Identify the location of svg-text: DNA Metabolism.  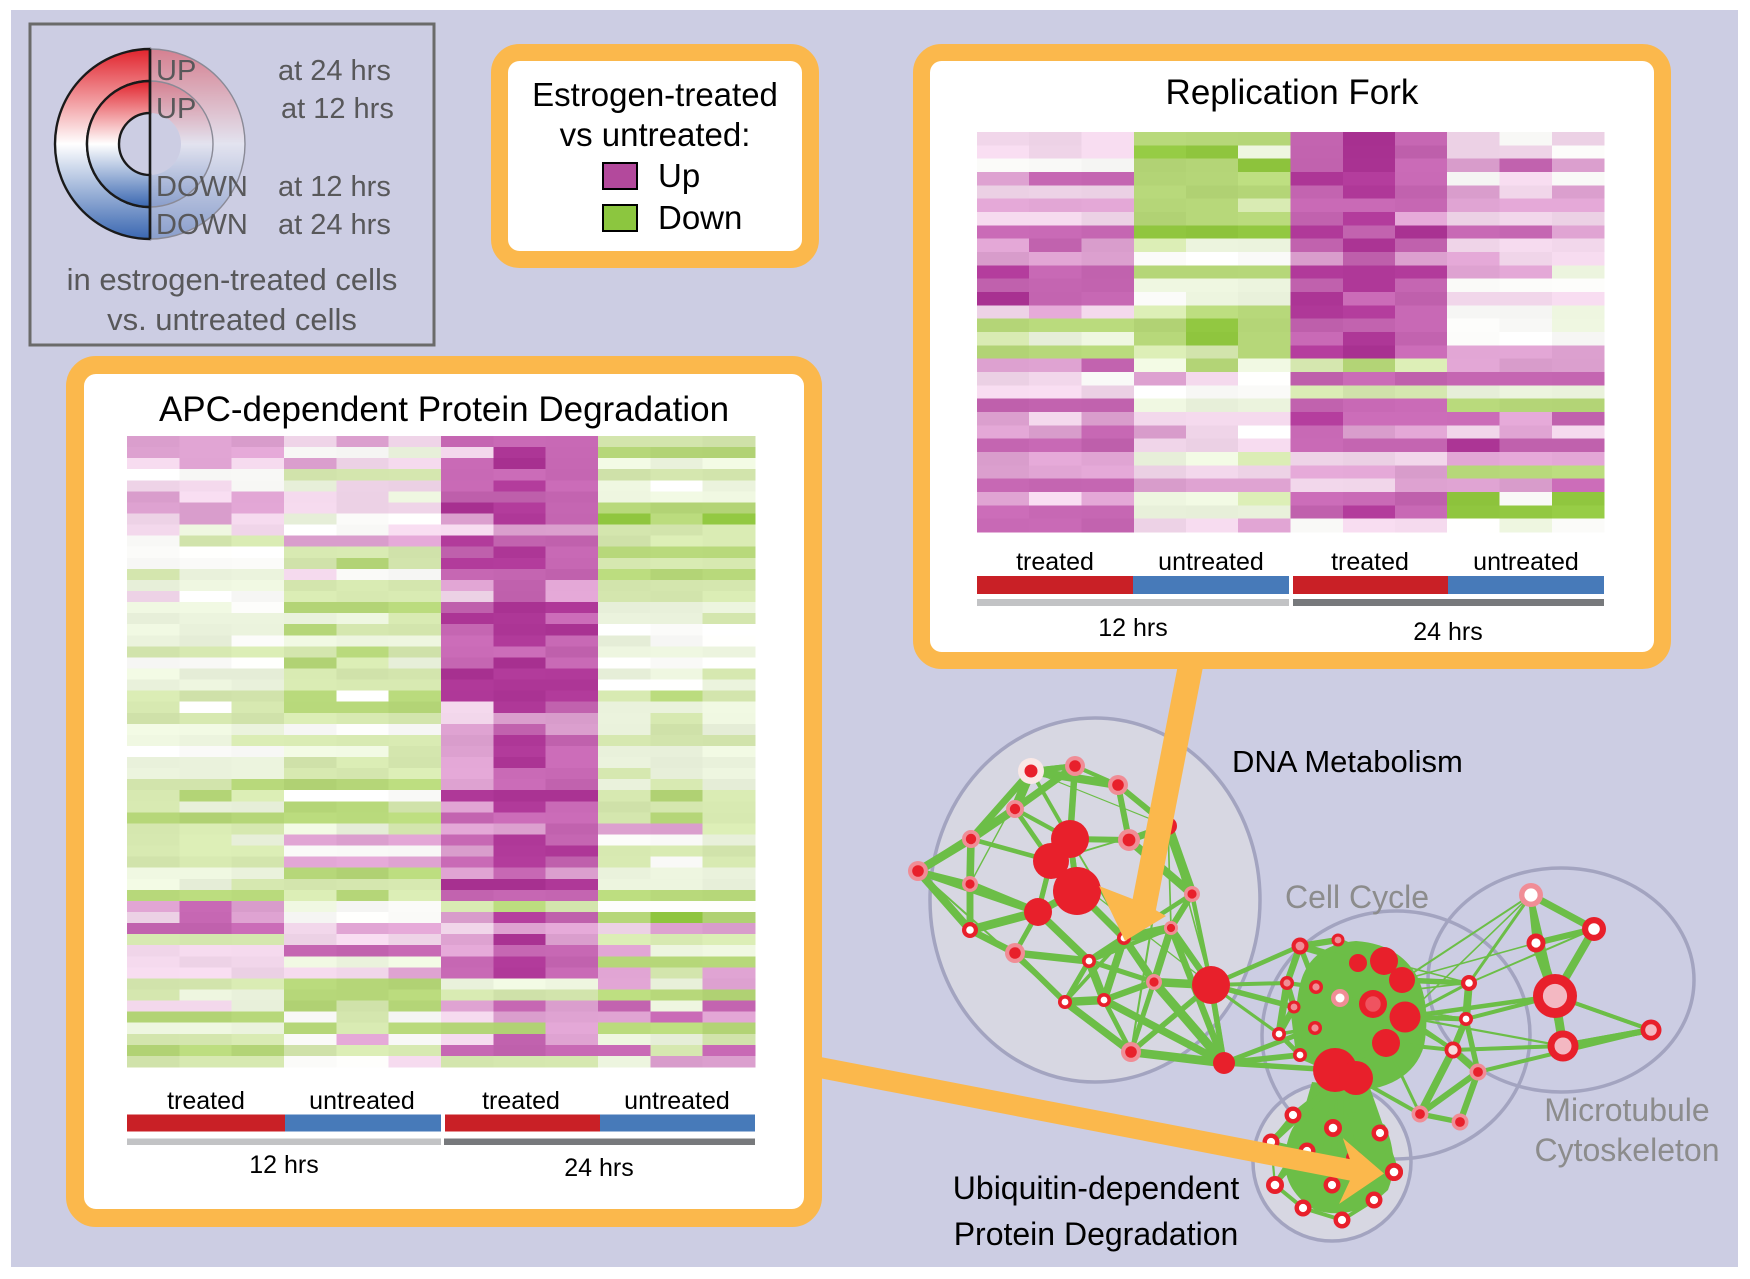
(1347, 761).